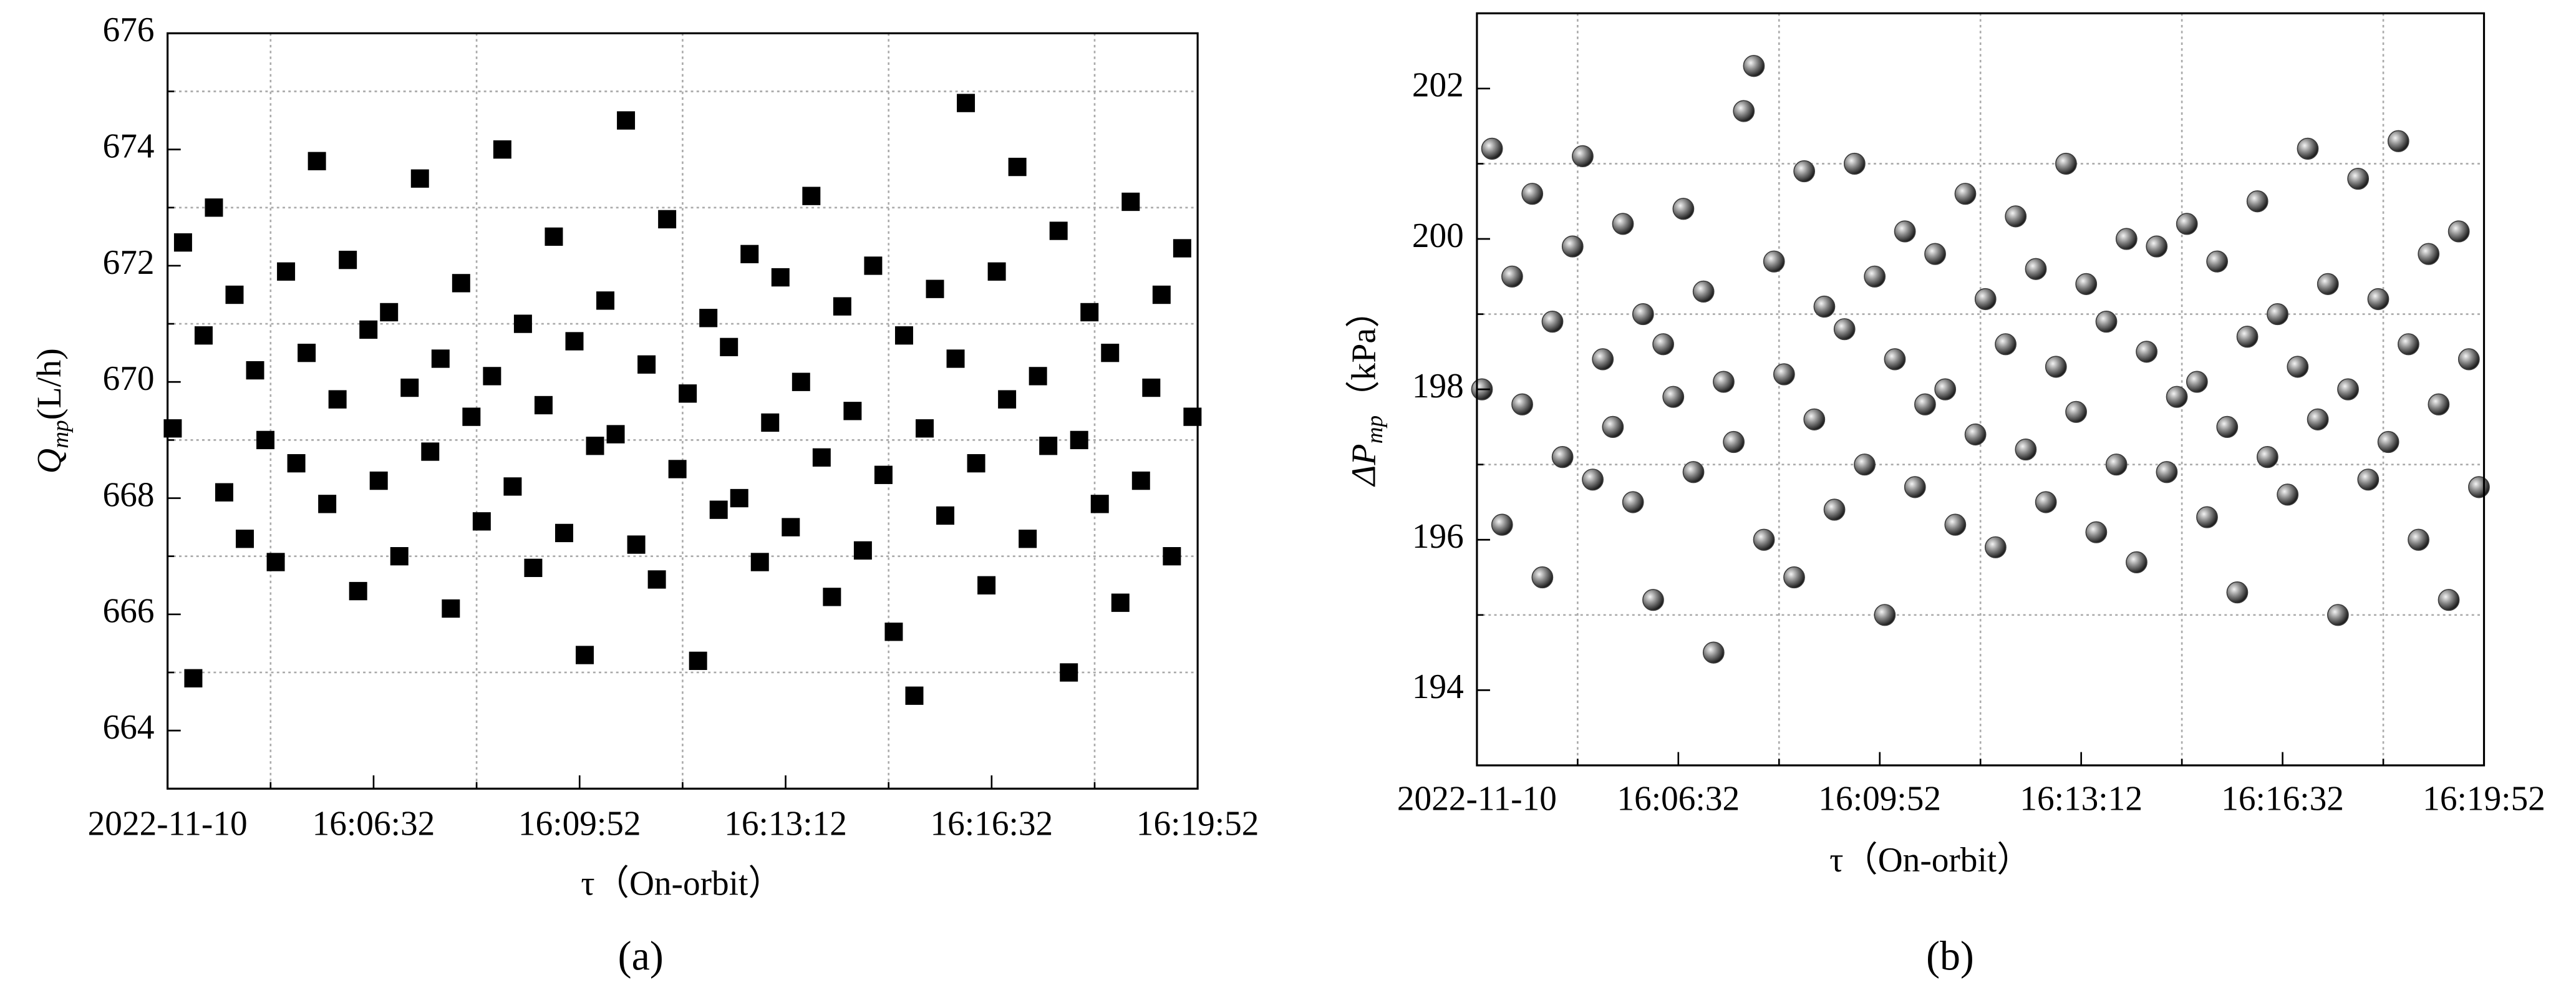 The width and height of the screenshot is (2576, 990). I want to click on x-tick-label: 2022-11-10, so click(168, 823).